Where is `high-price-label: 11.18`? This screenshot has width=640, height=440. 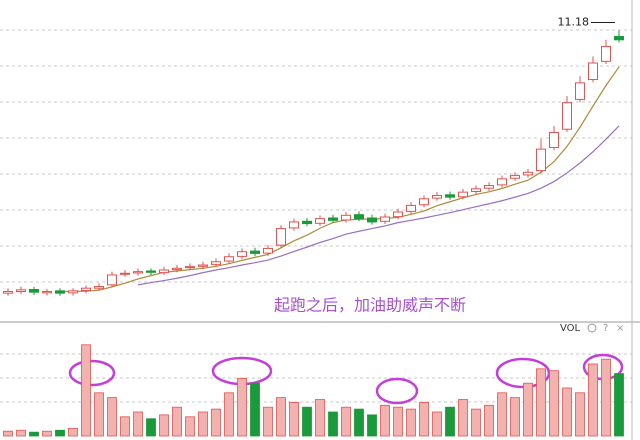
high-price-label: 11.18 is located at coordinates (574, 22).